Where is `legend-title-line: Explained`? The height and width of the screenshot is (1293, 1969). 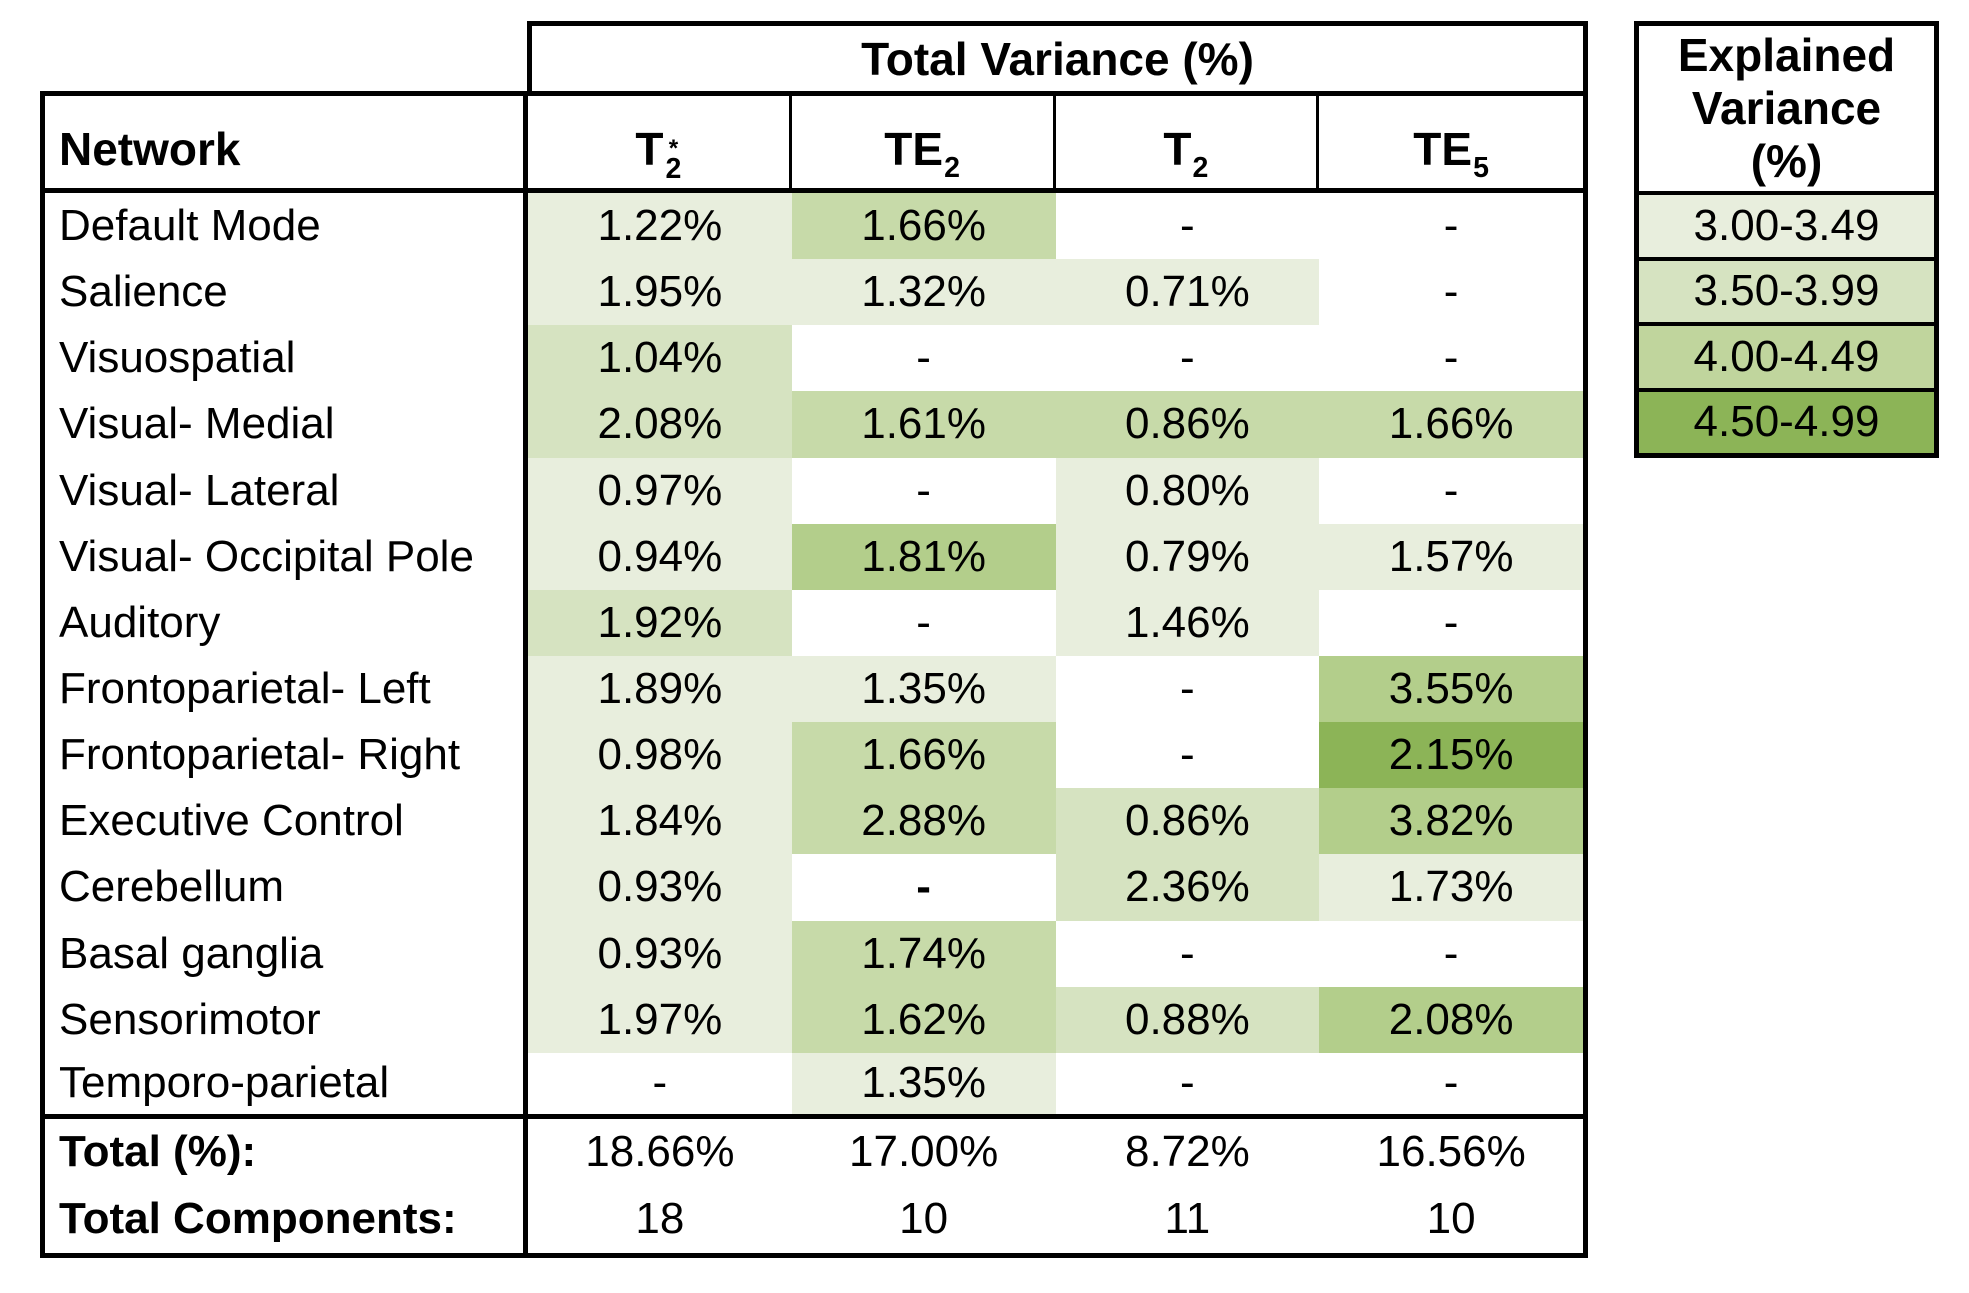 legend-title-line: Explained is located at coordinates (1786, 55).